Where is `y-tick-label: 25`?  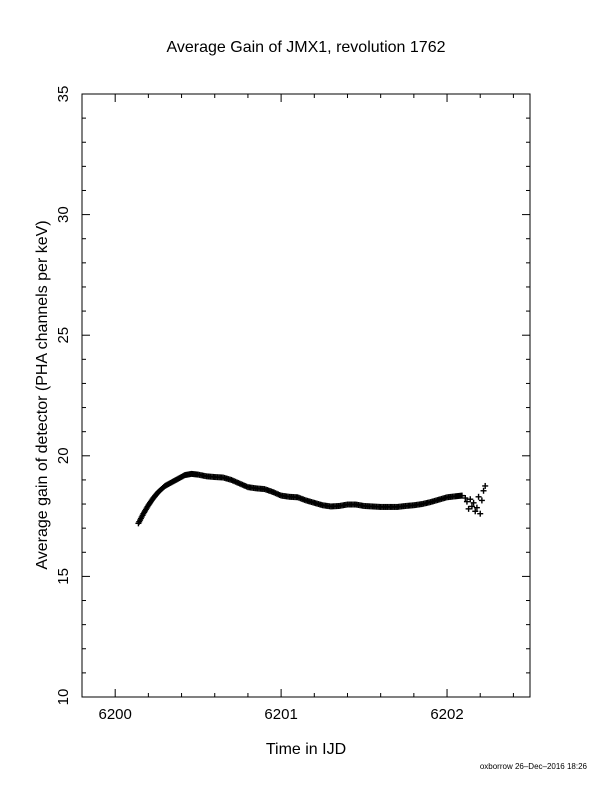 y-tick-label: 25 is located at coordinates (63, 335).